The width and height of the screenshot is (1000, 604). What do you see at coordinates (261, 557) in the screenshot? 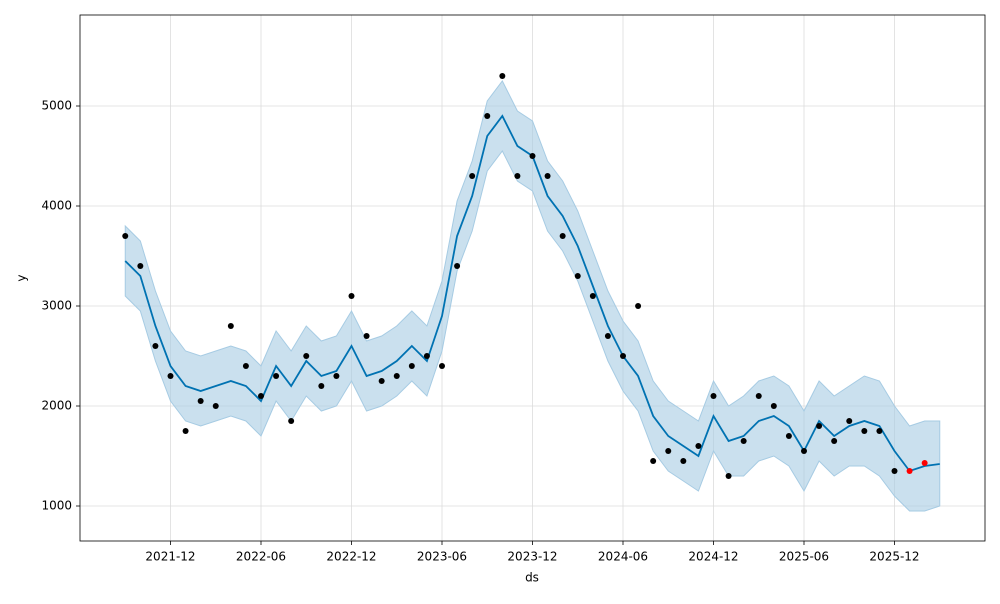
I see `x-tick-label: 2022-06` at bounding box center [261, 557].